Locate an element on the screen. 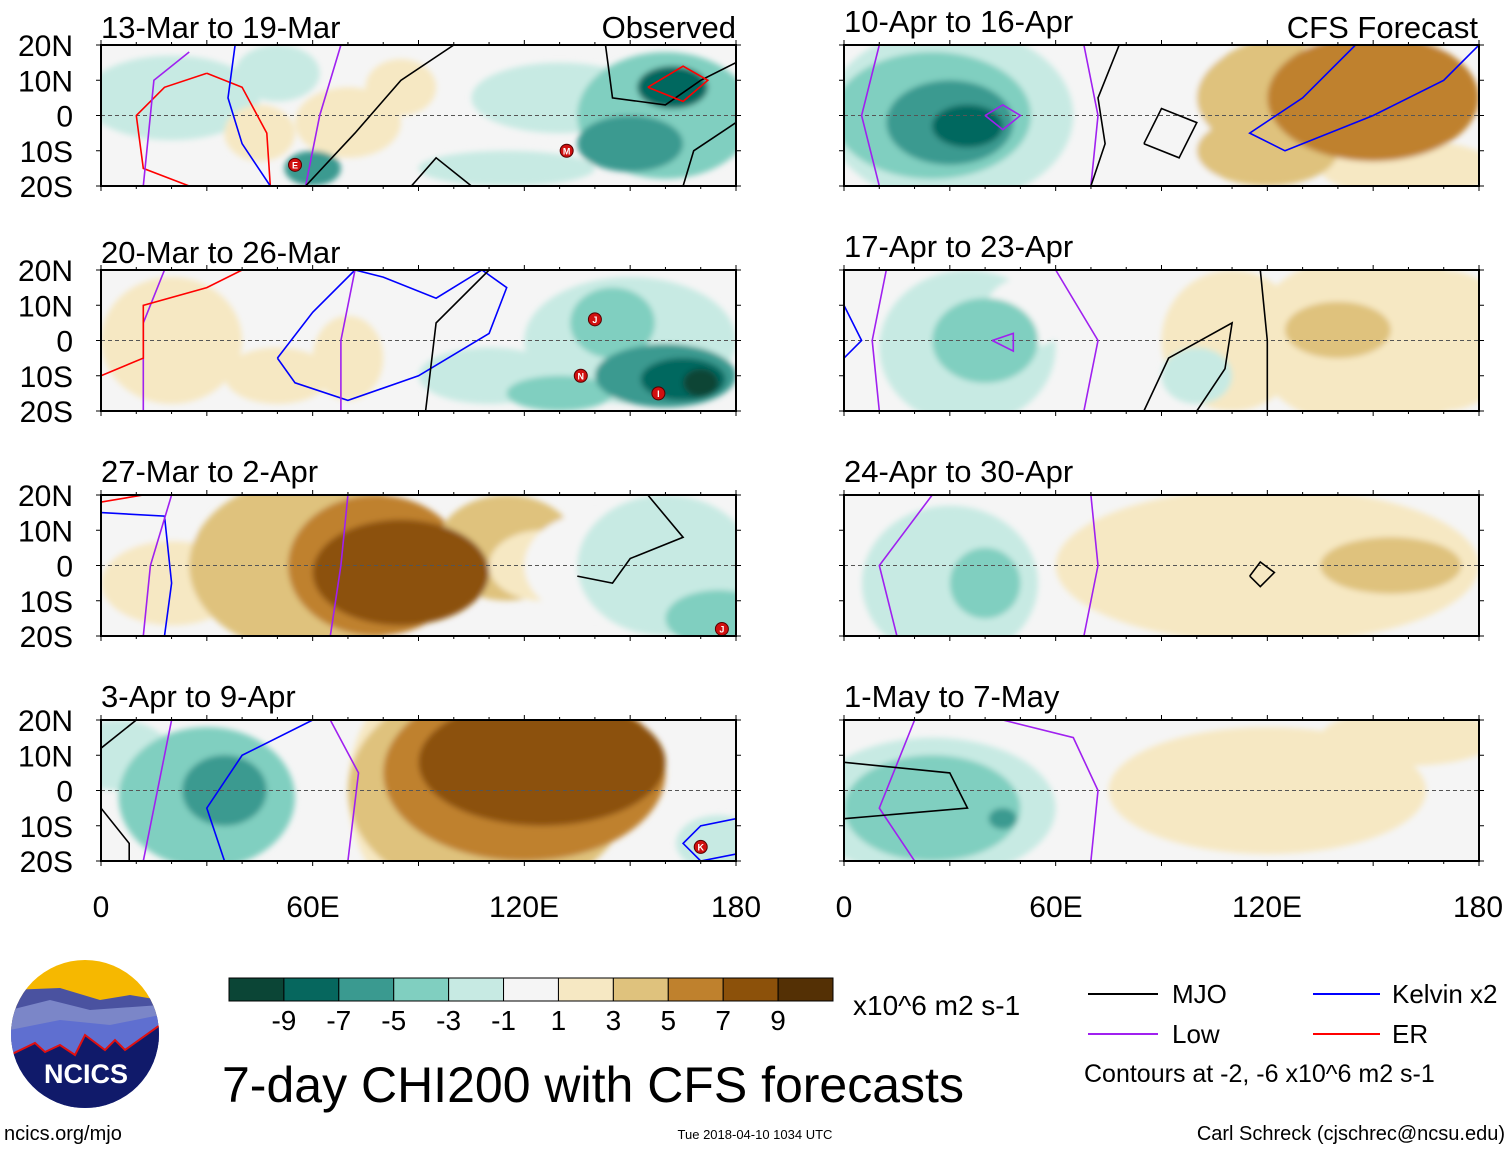  footer-url: ncics.org/mjo is located at coordinates (63, 1134).